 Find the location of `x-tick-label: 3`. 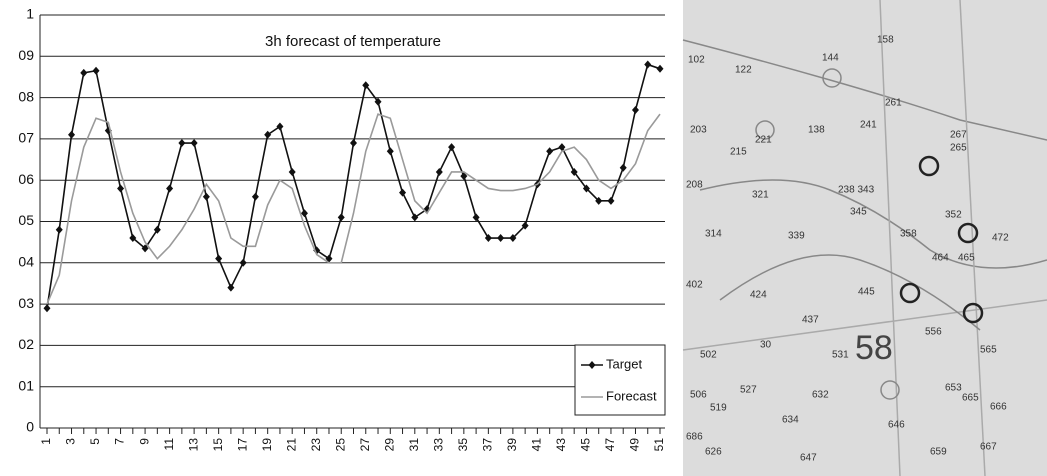

x-tick-label: 3 is located at coordinates (71, 441).